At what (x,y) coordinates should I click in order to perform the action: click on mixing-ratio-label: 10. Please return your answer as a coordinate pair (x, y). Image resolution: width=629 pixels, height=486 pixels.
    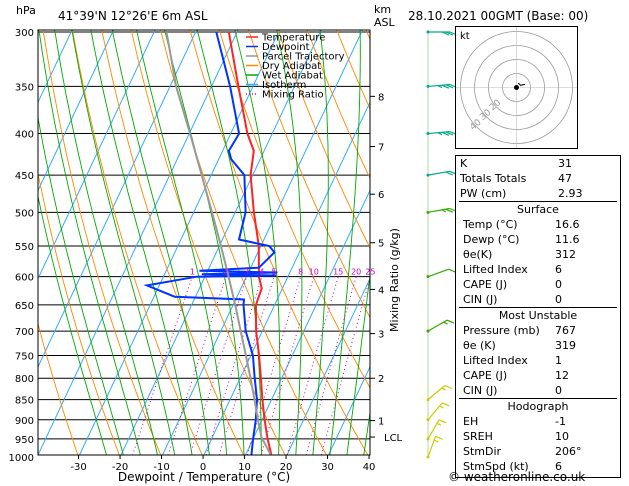
    Looking at the image, I should click on (314, 272).